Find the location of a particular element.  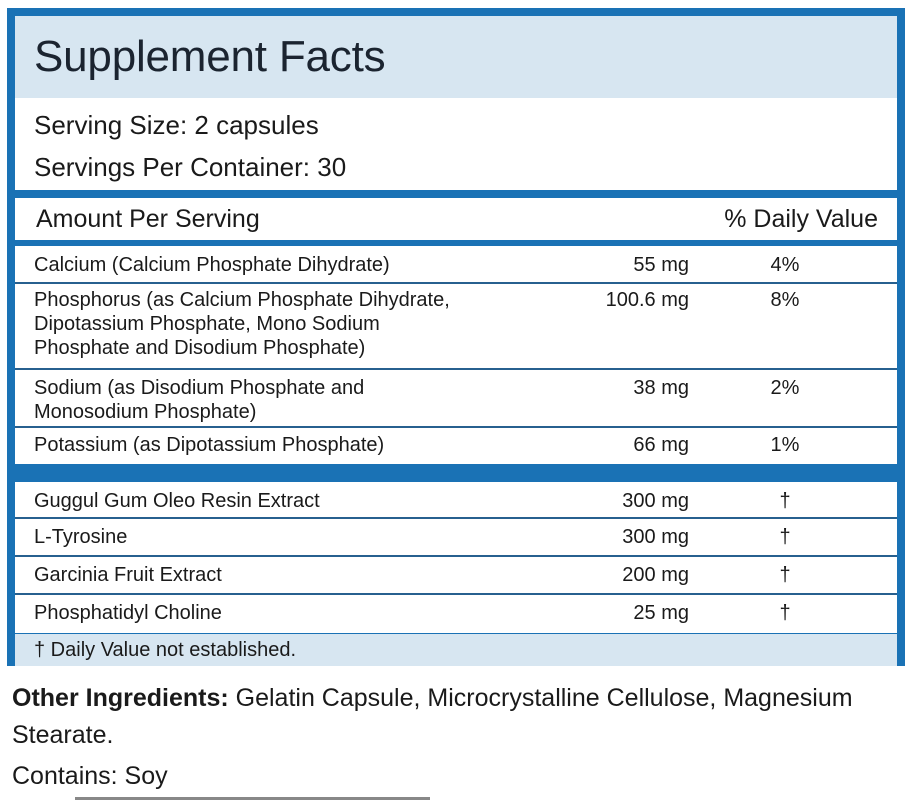

serving-size: Serving Size: 2 capsules is located at coordinates (176, 125).